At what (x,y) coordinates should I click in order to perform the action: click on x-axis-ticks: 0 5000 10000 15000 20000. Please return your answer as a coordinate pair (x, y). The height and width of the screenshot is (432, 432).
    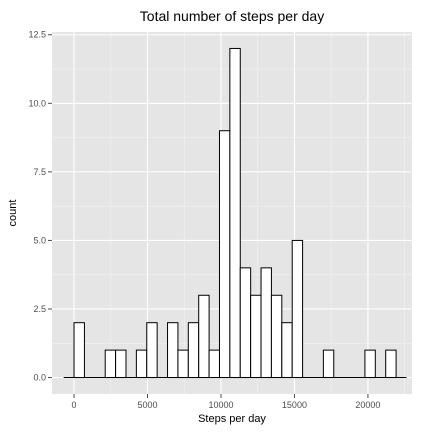
    Looking at the image, I should click on (226, 402).